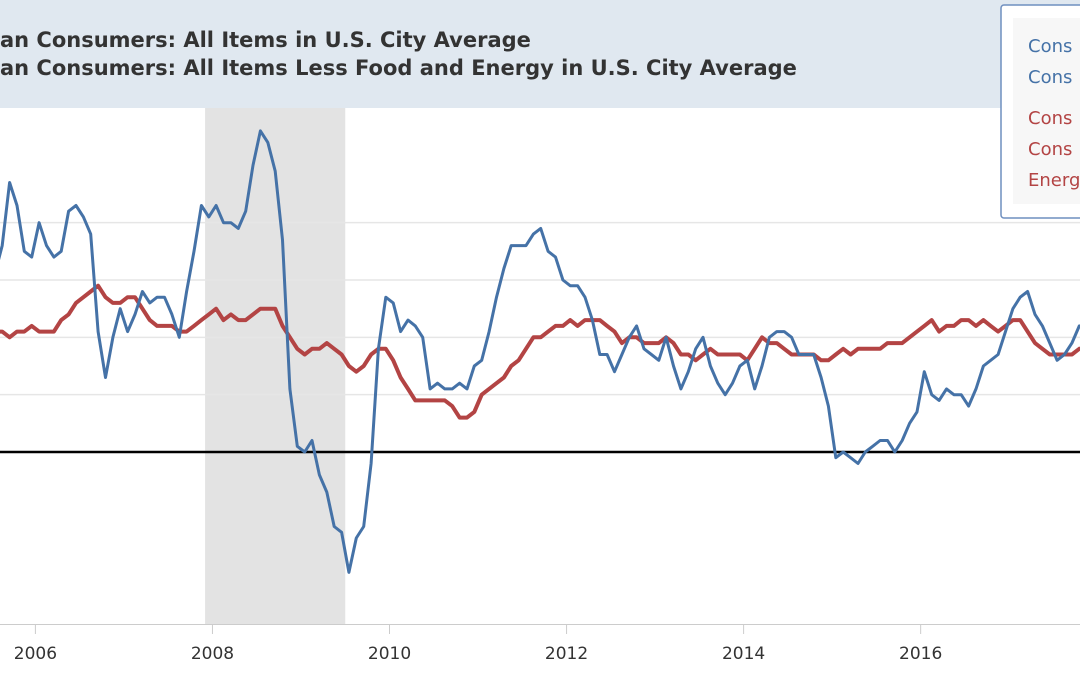 The width and height of the screenshot is (1080, 675). Describe the element at coordinates (920, 654) in the screenshot. I see `x-tick-label: 2016` at that location.